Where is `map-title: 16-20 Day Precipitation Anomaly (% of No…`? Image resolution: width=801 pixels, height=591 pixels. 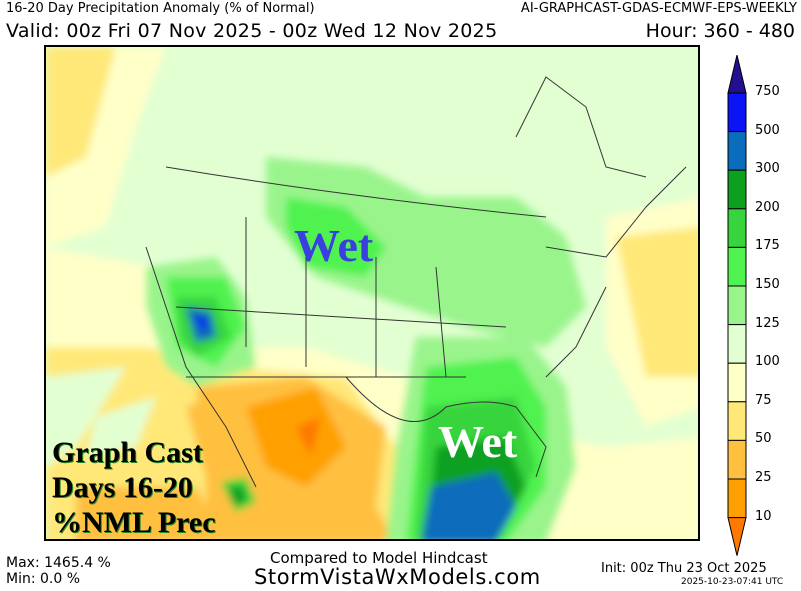
map-title: 16-20 Day Precipitation Anomaly (% of No… is located at coordinates (160, 8).